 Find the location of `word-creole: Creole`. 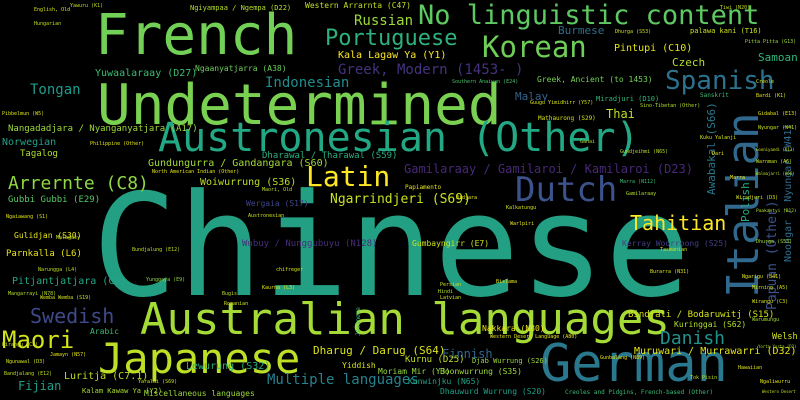

word-creole: Creole is located at coordinates (765, 82).